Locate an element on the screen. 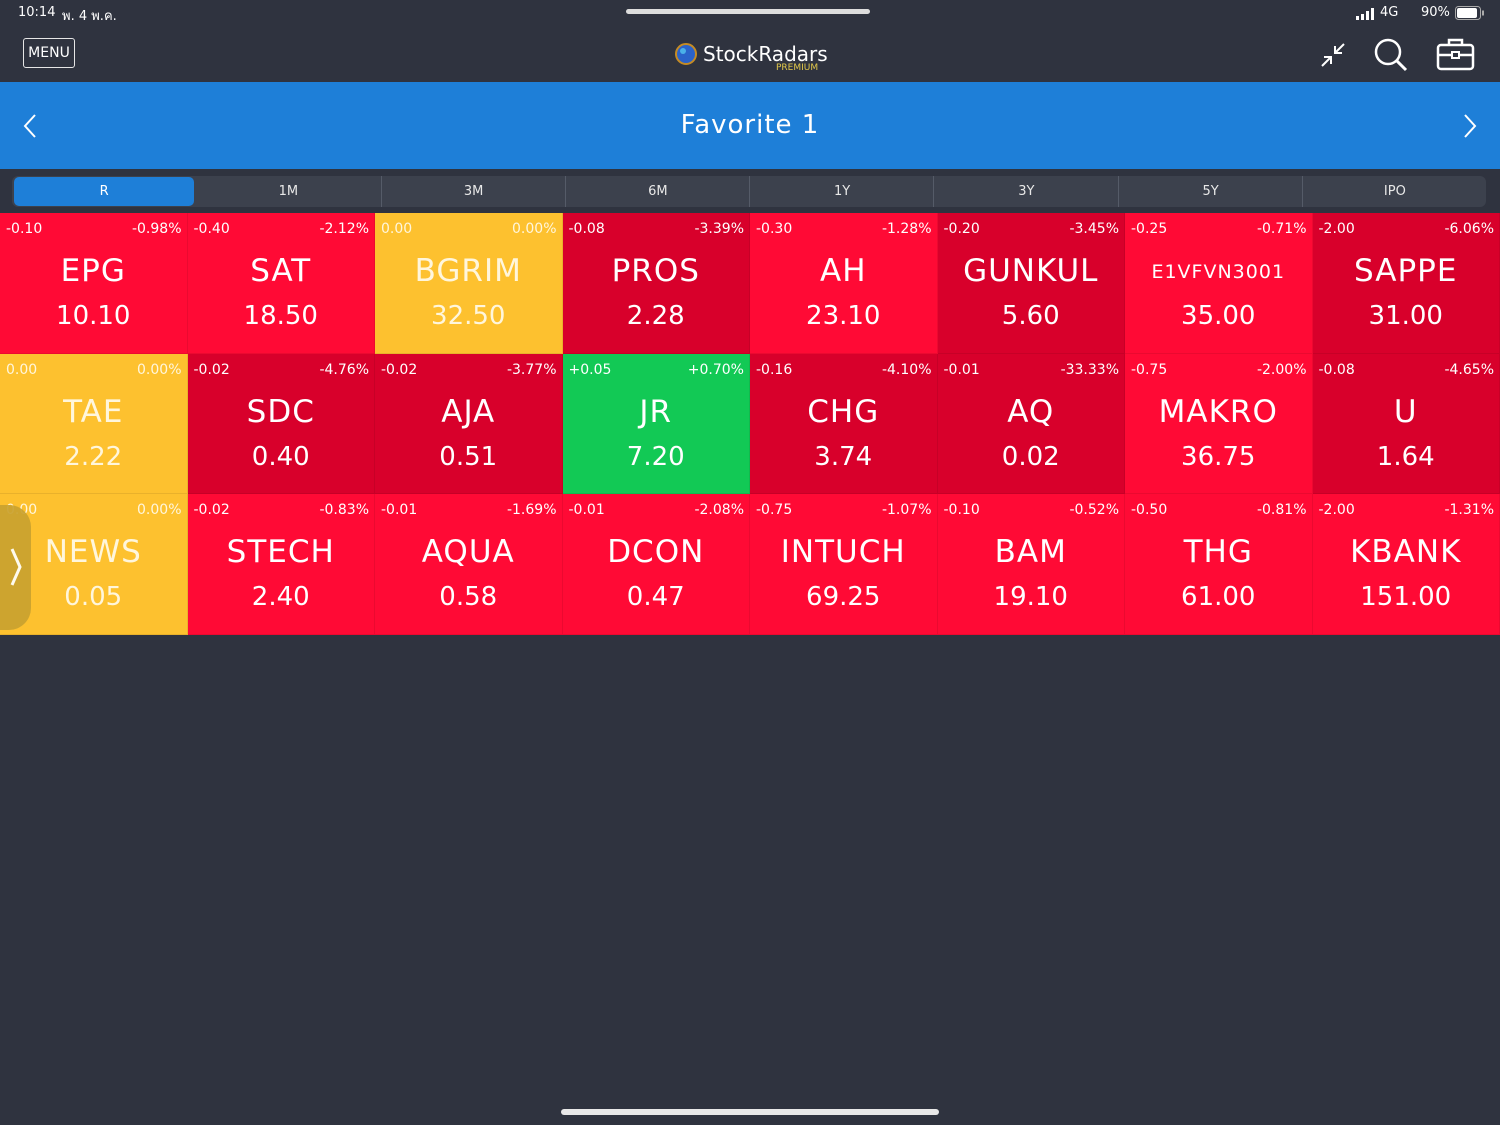 This screenshot has width=1500, height=1125. stock-symbol: SAT is located at coordinates (281, 271).